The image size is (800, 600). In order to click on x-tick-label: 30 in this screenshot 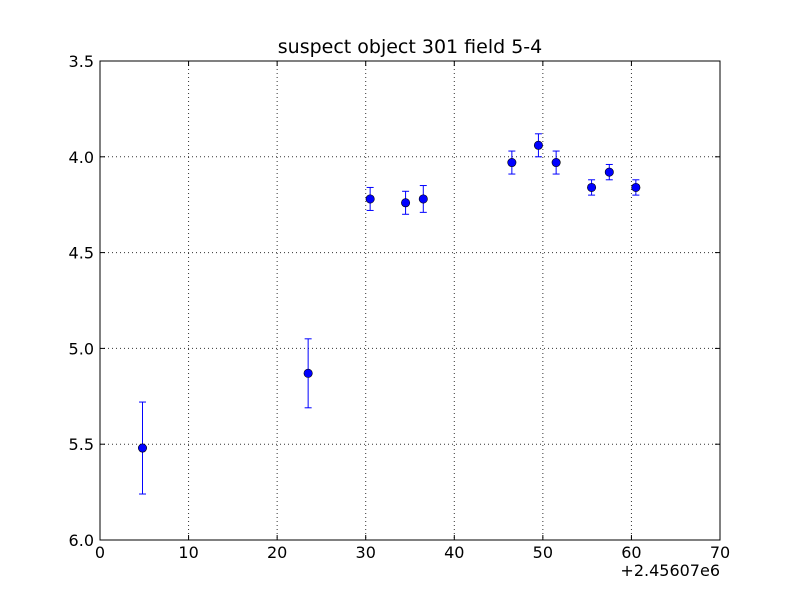, I will do `click(366, 552)`.